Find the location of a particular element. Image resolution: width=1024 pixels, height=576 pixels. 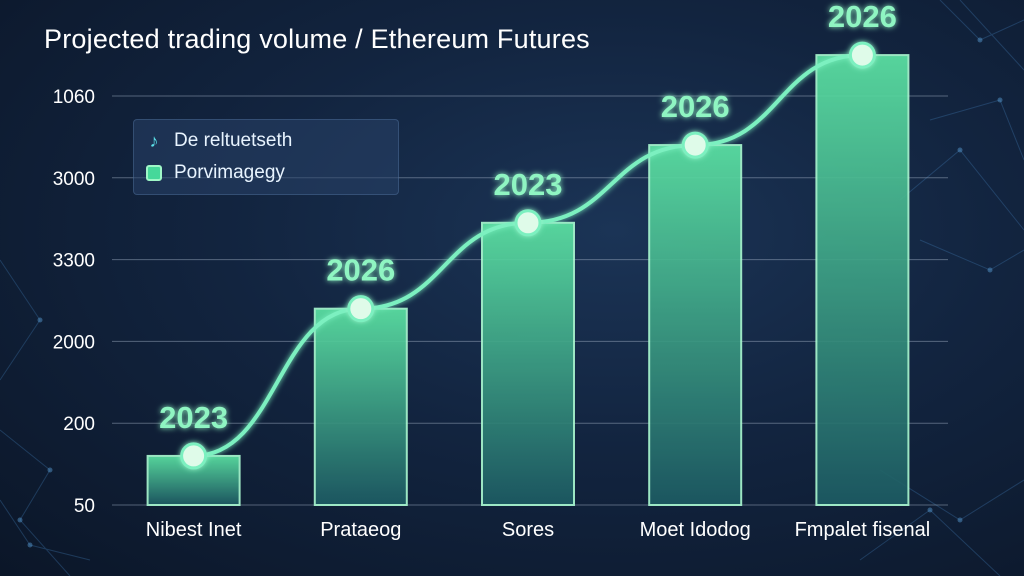

bar-swatch-icon is located at coordinates (154, 173).